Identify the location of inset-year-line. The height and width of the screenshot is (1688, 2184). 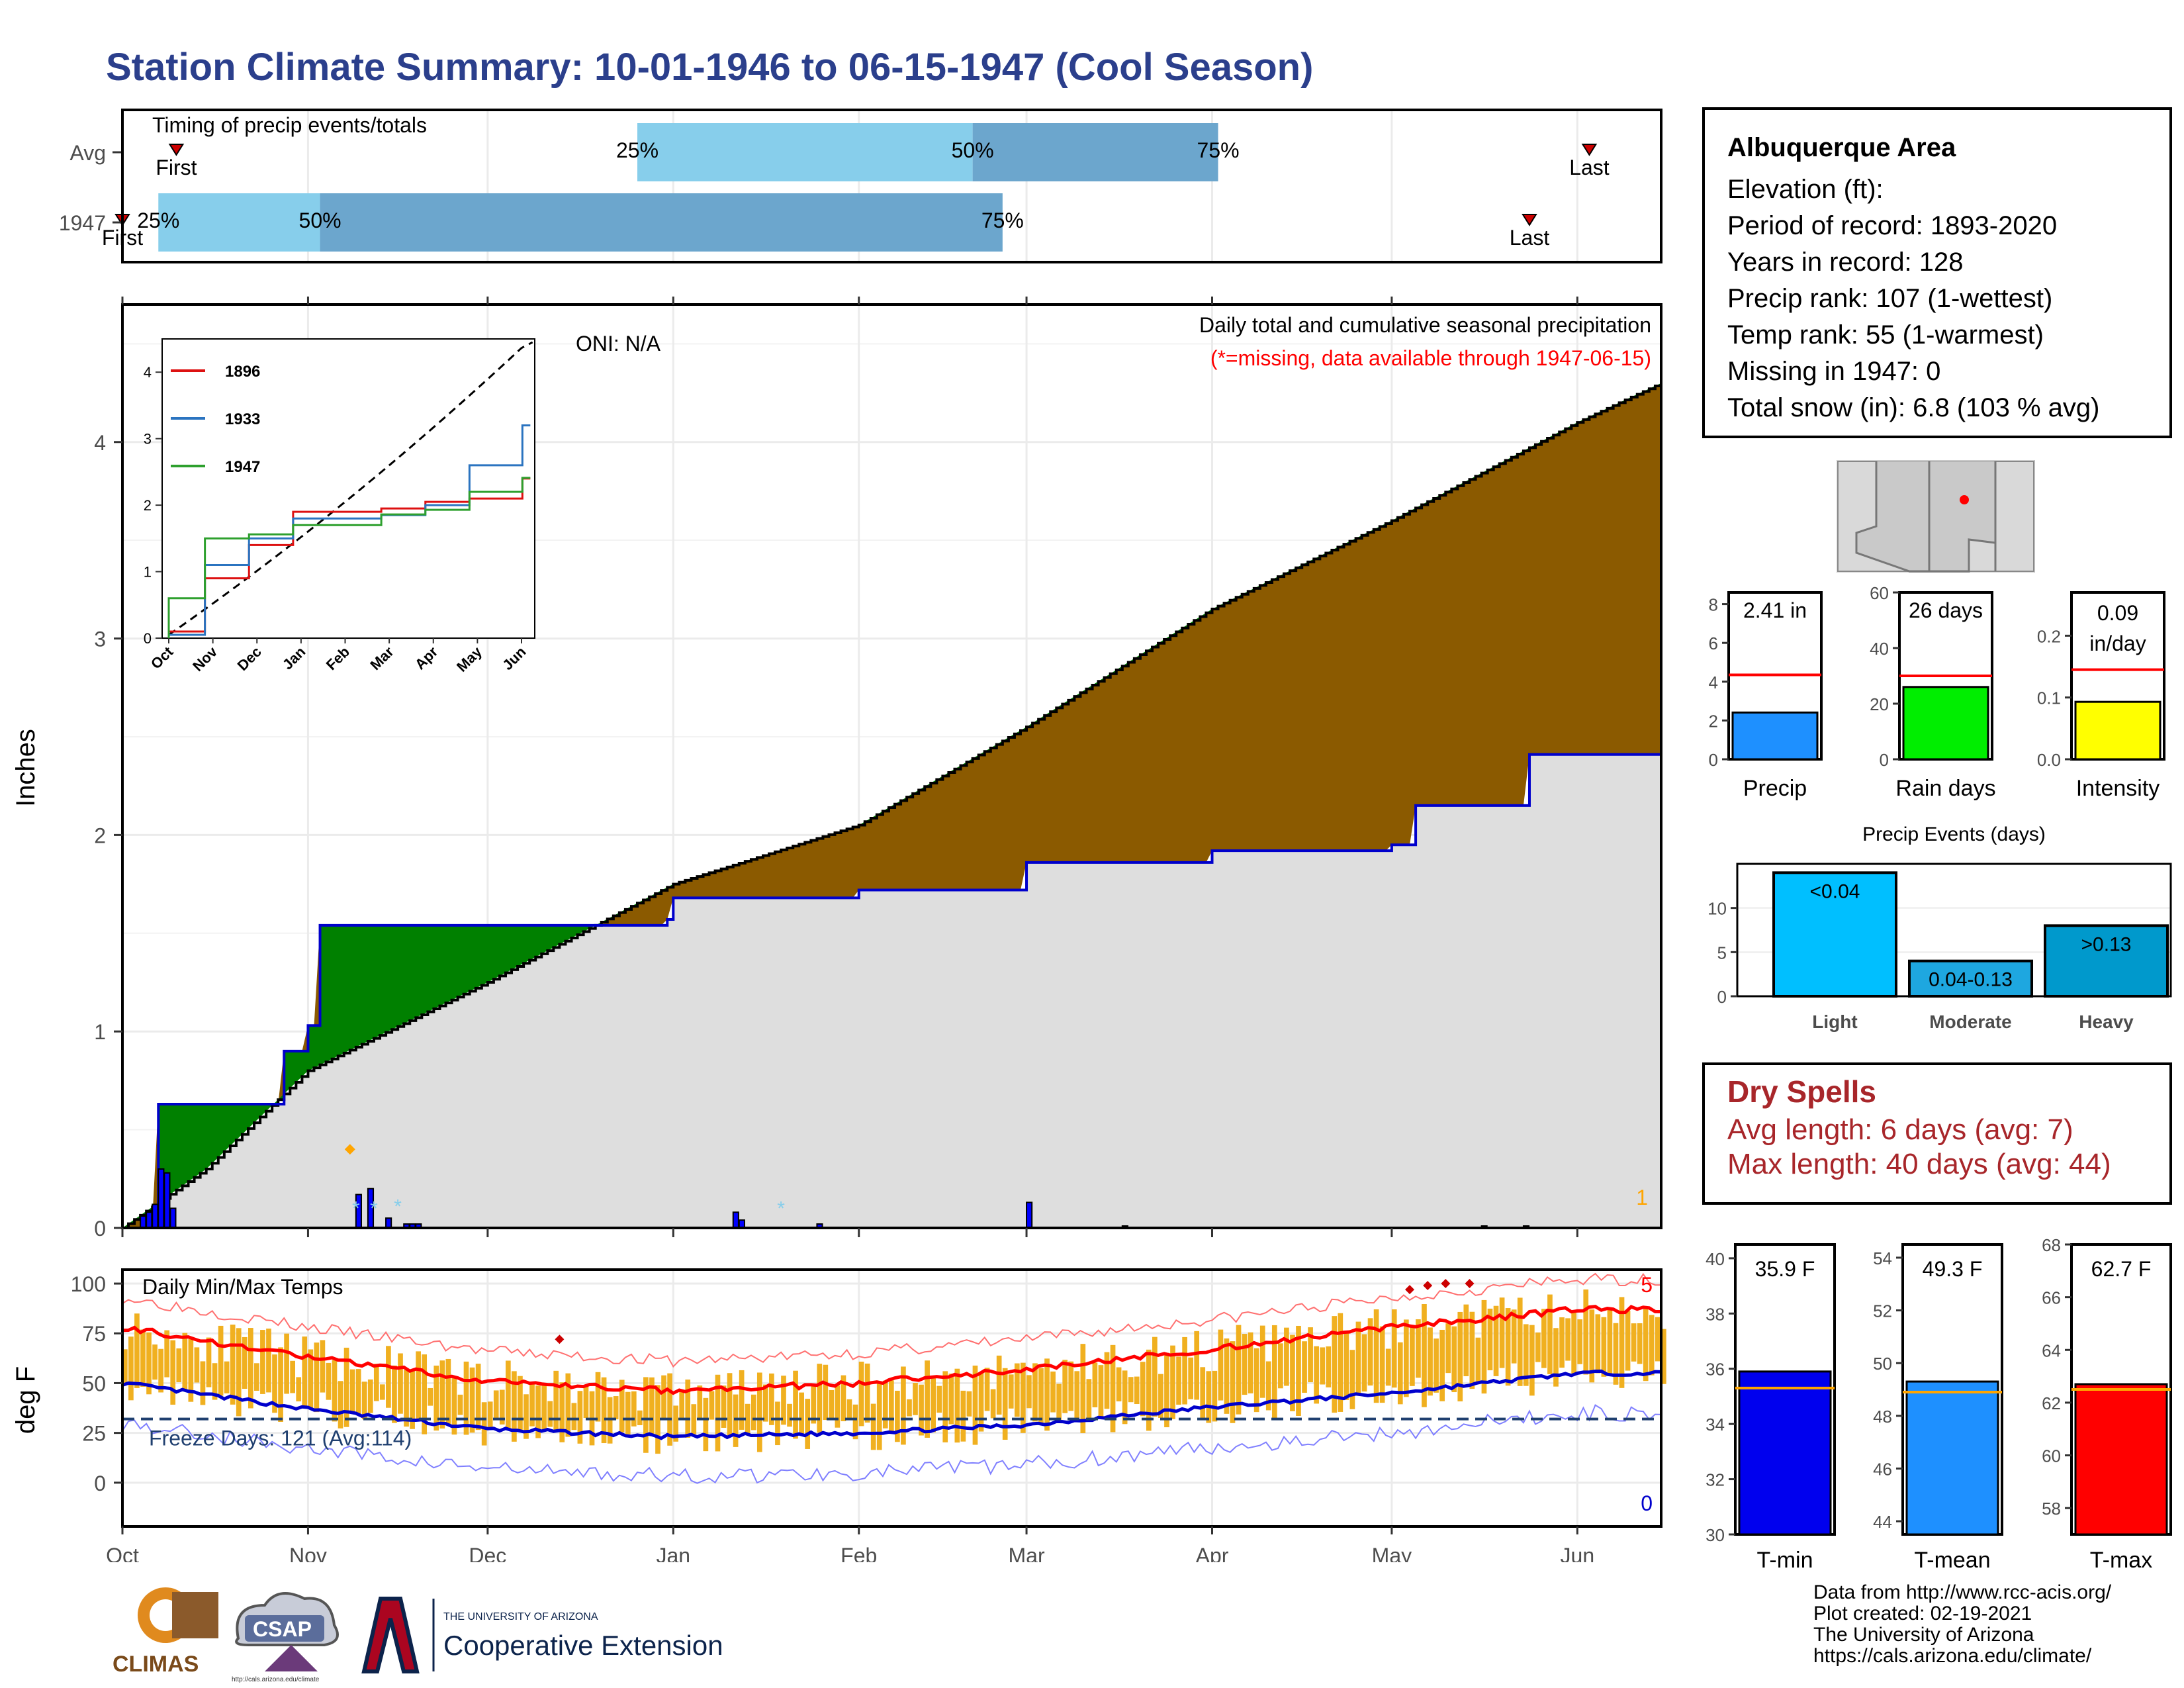
(349, 557).